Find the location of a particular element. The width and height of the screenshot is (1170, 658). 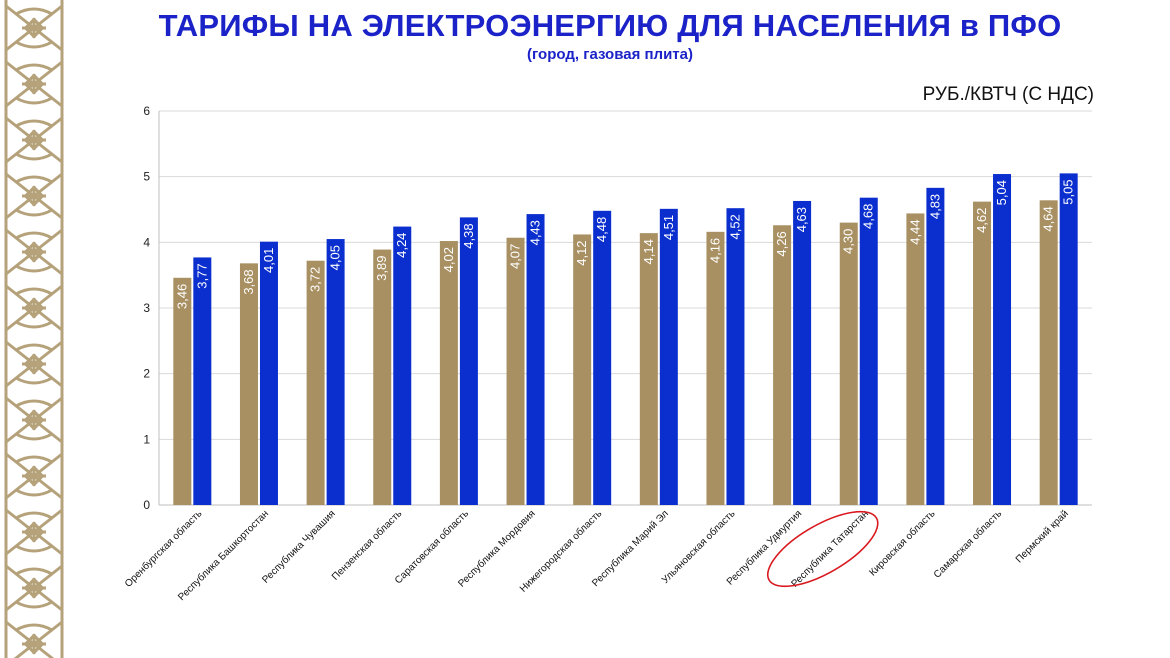

highlight-ellipse is located at coordinates (822, 549).